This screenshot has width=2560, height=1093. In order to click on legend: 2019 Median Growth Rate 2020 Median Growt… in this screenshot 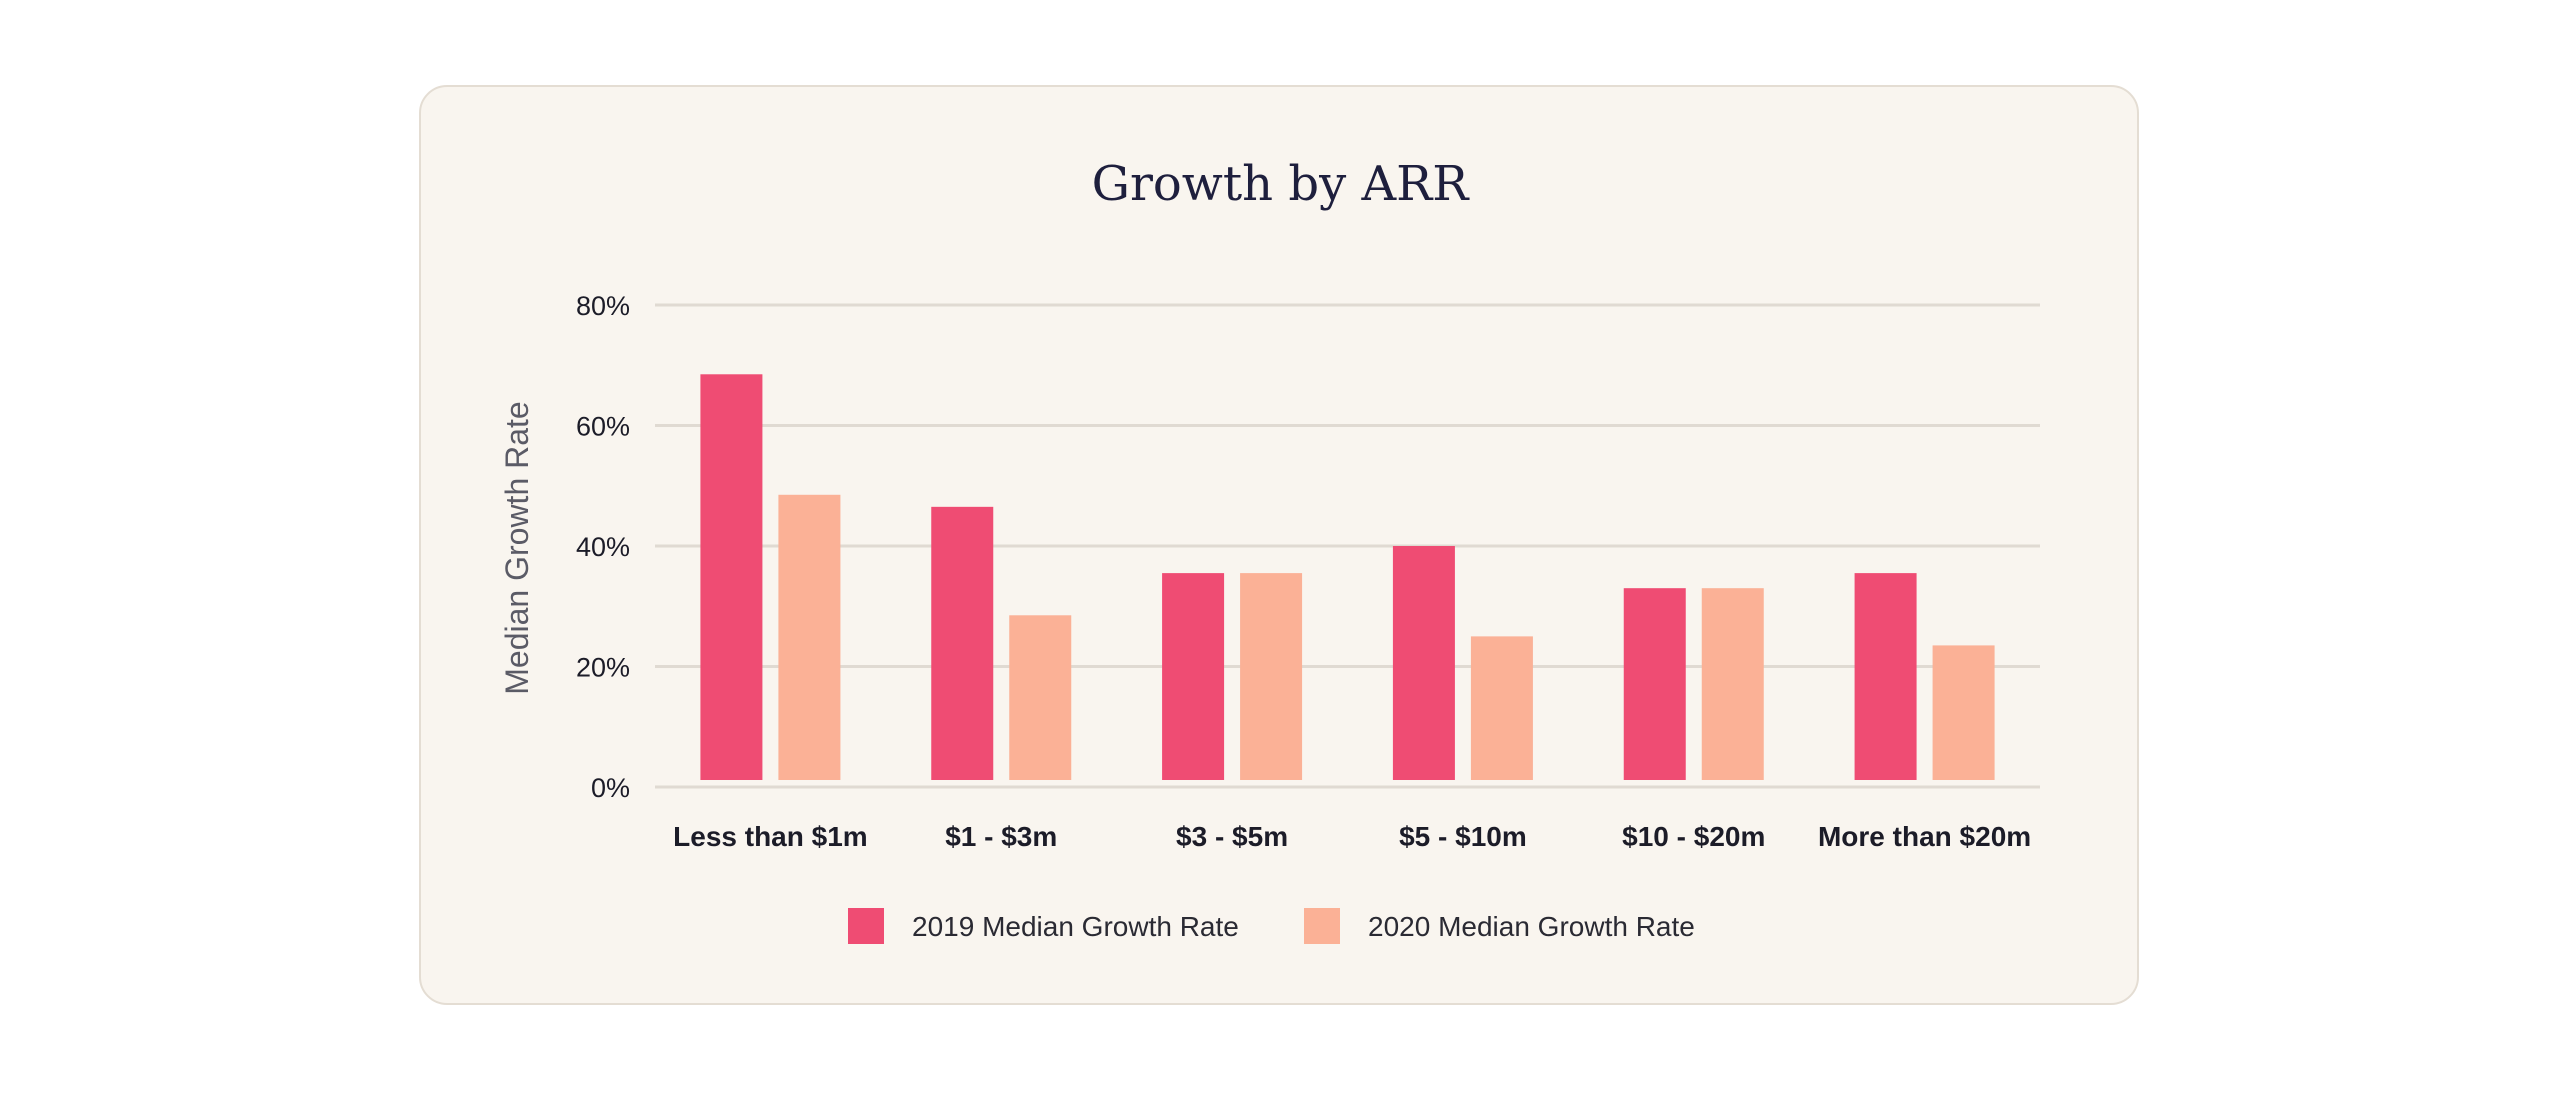, I will do `click(1271, 926)`.